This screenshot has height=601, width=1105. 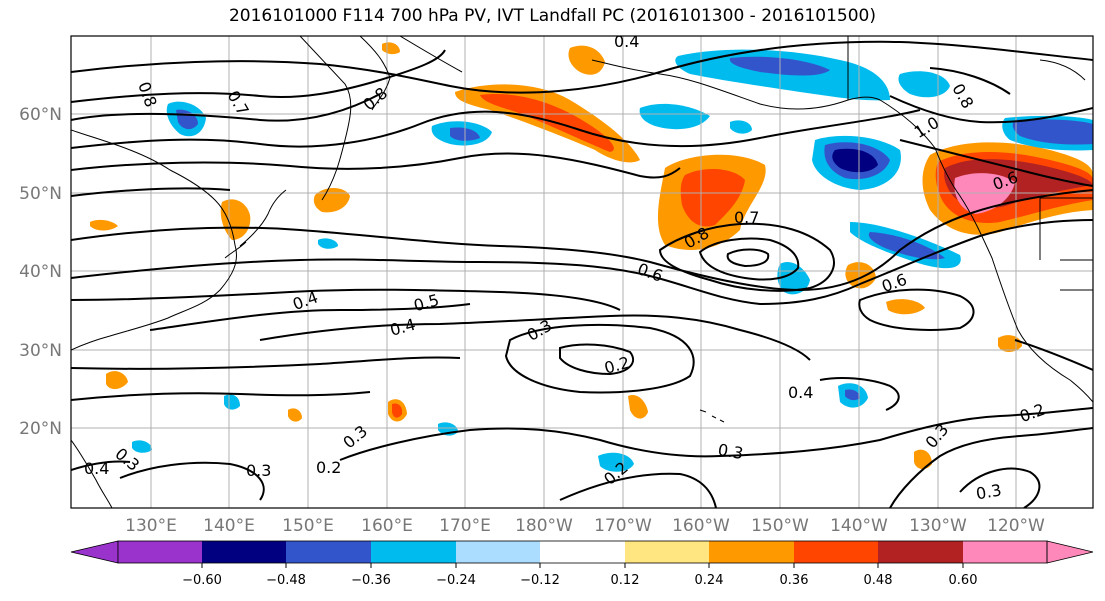 I want to click on colorbar-extend-min, so click(x=94, y=552).